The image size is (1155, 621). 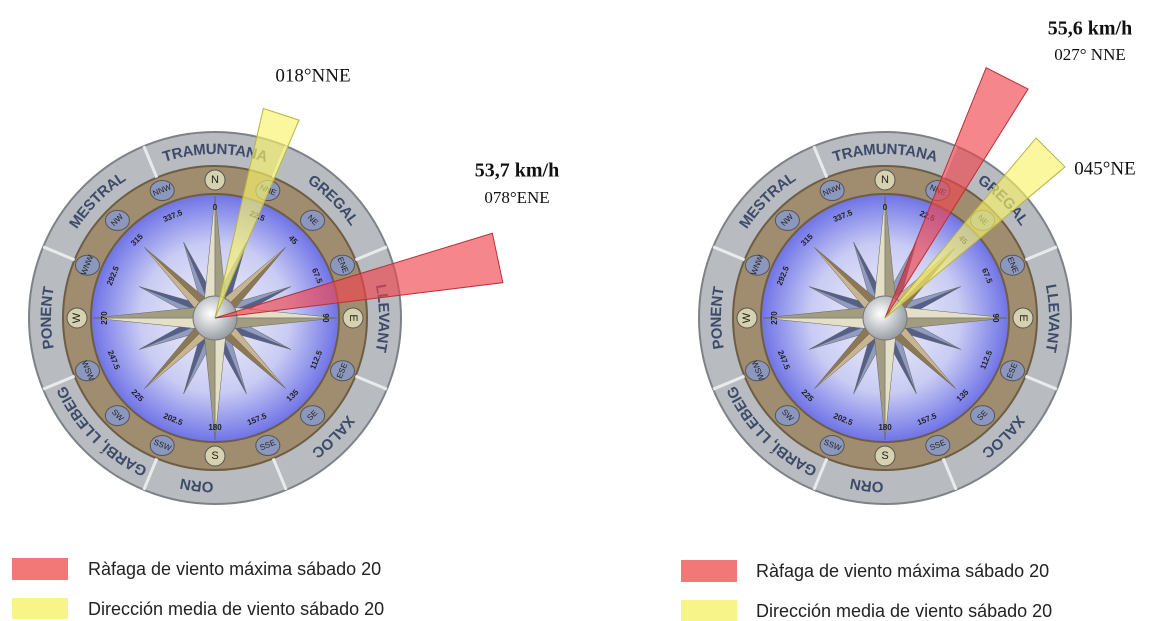 What do you see at coordinates (1090, 29) in the screenshot?
I see `gust-speed: 55,6 km/h` at bounding box center [1090, 29].